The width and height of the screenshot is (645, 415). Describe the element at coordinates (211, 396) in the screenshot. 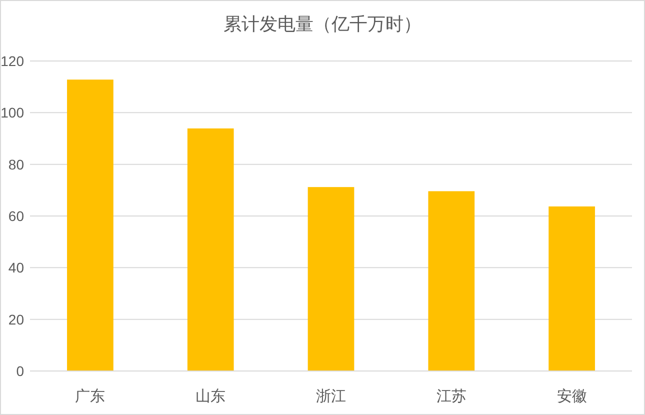

I see `x-tick-label: 山东` at that location.